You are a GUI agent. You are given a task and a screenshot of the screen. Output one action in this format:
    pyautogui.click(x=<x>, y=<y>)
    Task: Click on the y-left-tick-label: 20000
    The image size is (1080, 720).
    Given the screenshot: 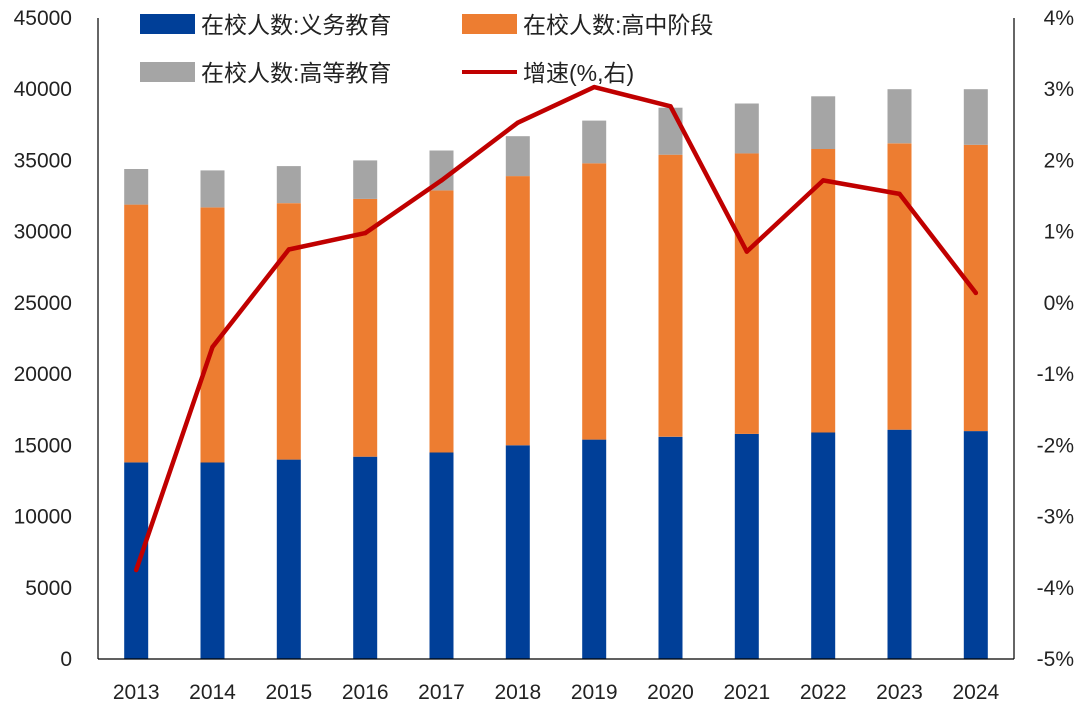 What is the action you would take?
    pyautogui.click(x=43, y=374)
    